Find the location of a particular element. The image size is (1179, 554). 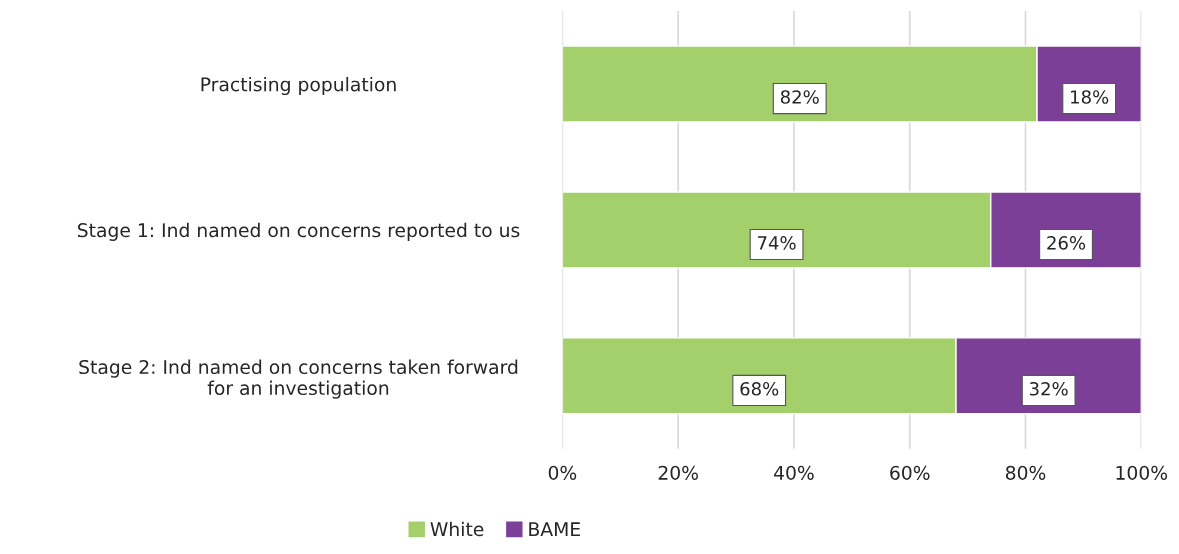

data-label: 68% is located at coordinates (759, 388).